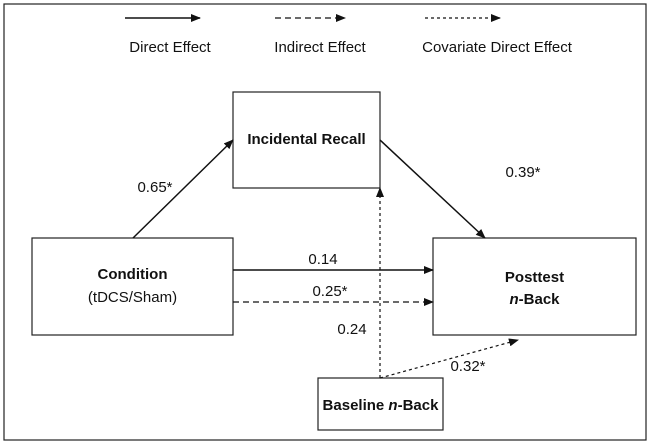  What do you see at coordinates (467, 366) in the screenshot?
I see `edge-label: 0.32*` at bounding box center [467, 366].